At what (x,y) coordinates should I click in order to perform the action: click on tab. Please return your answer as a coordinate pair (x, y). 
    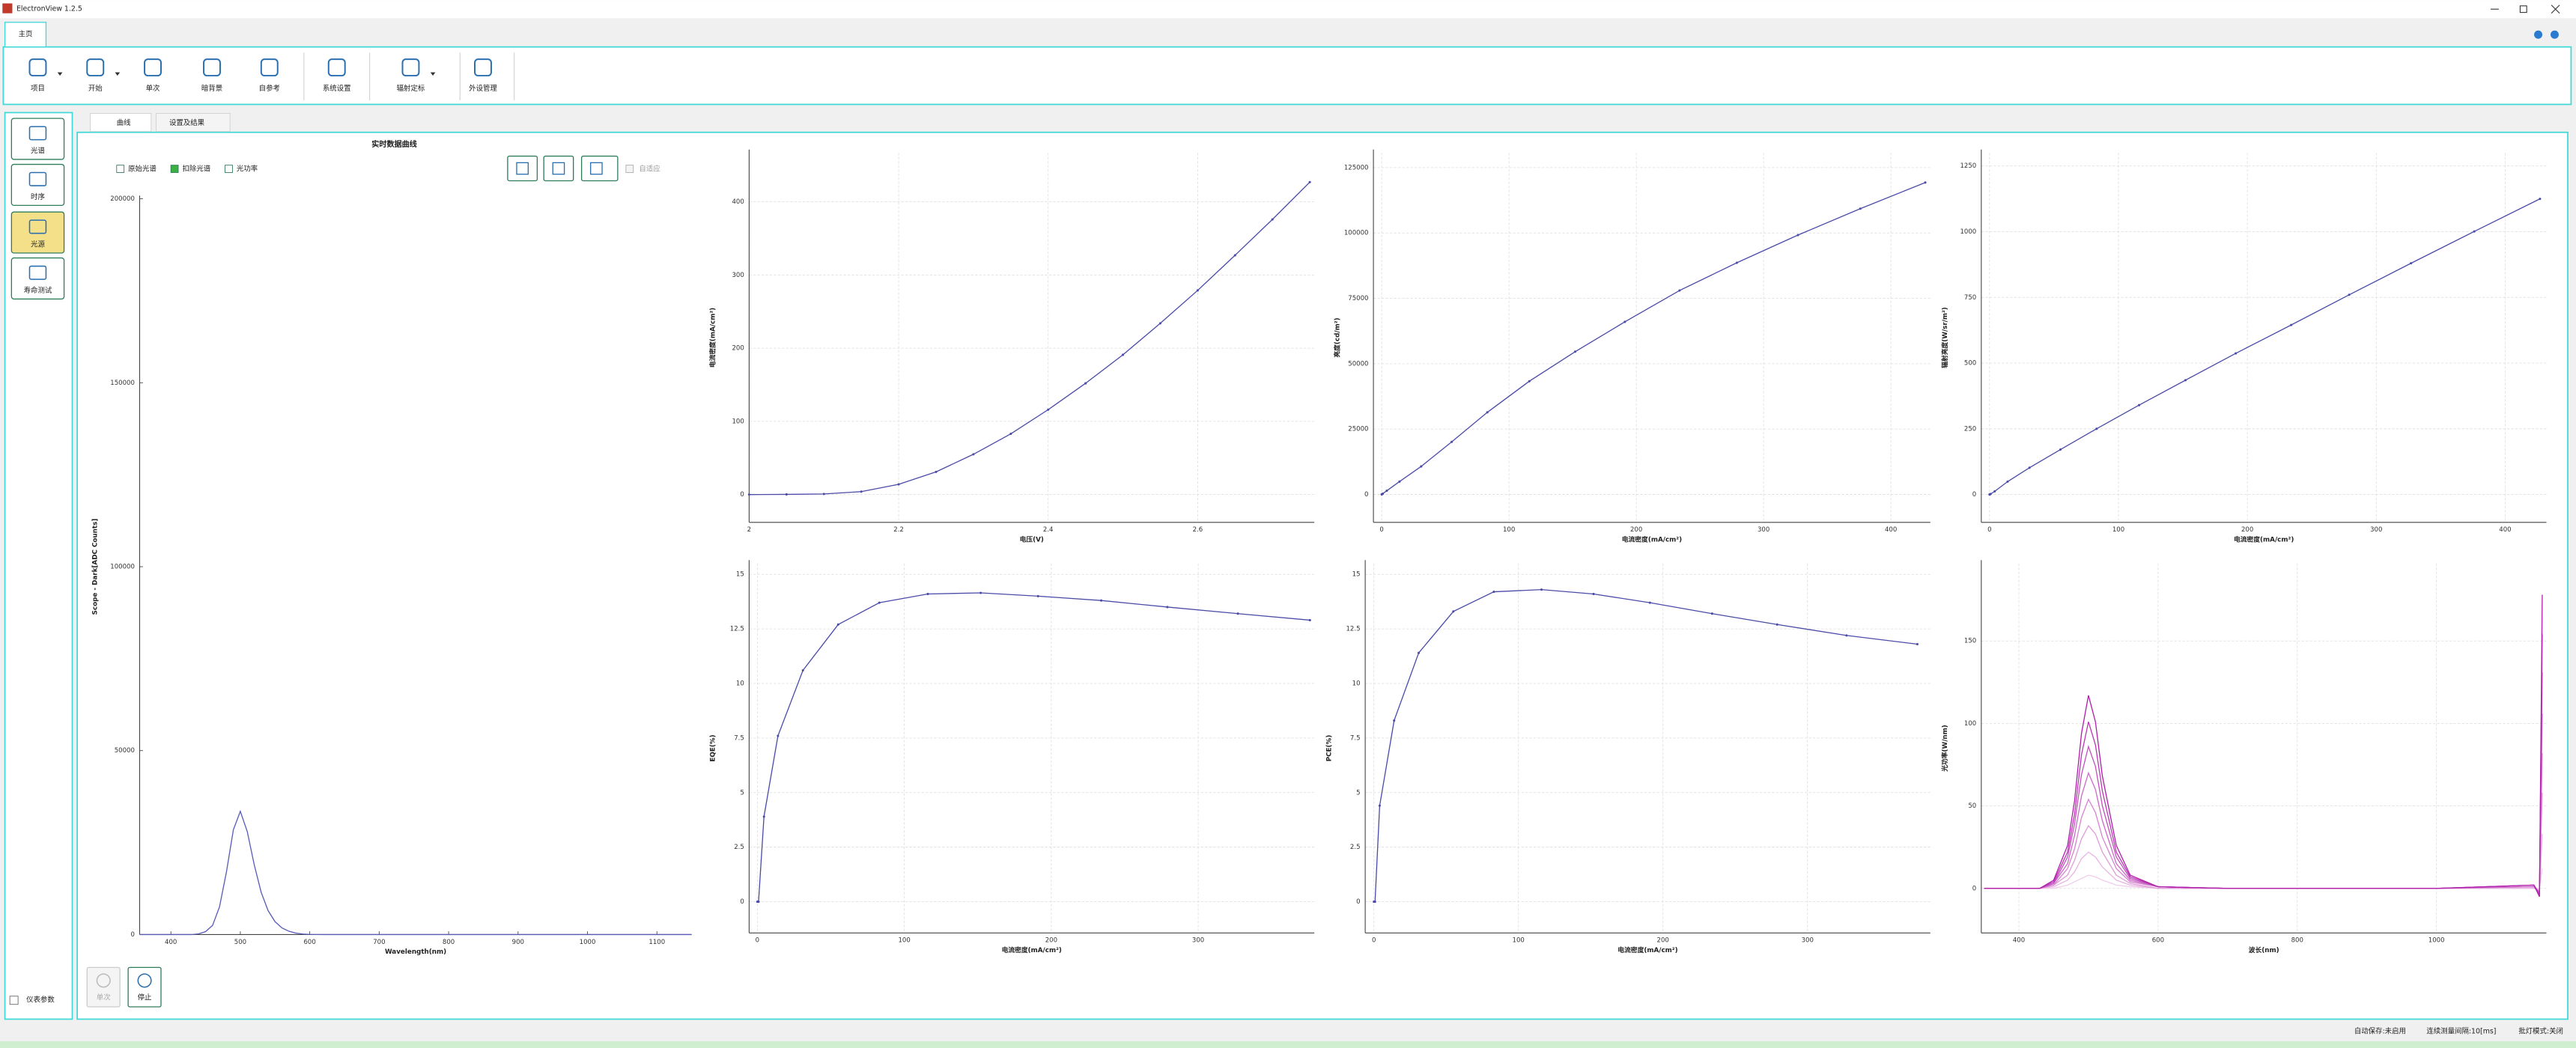
    Looking at the image, I should click on (25, 35).